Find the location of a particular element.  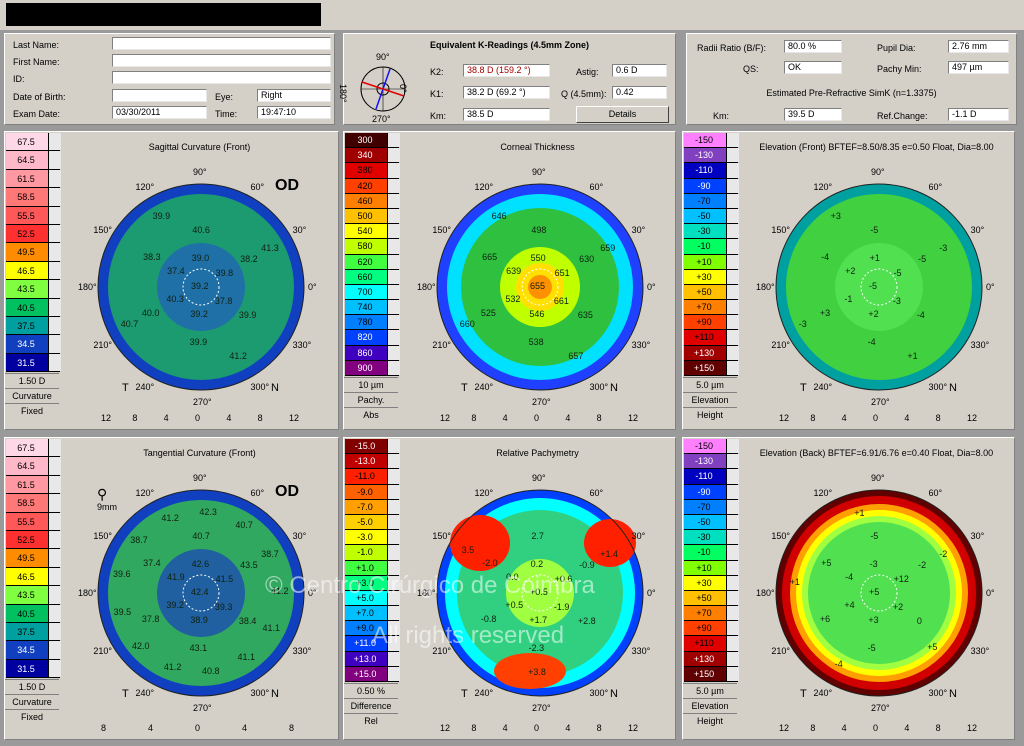

id-field is located at coordinates (221, 77).